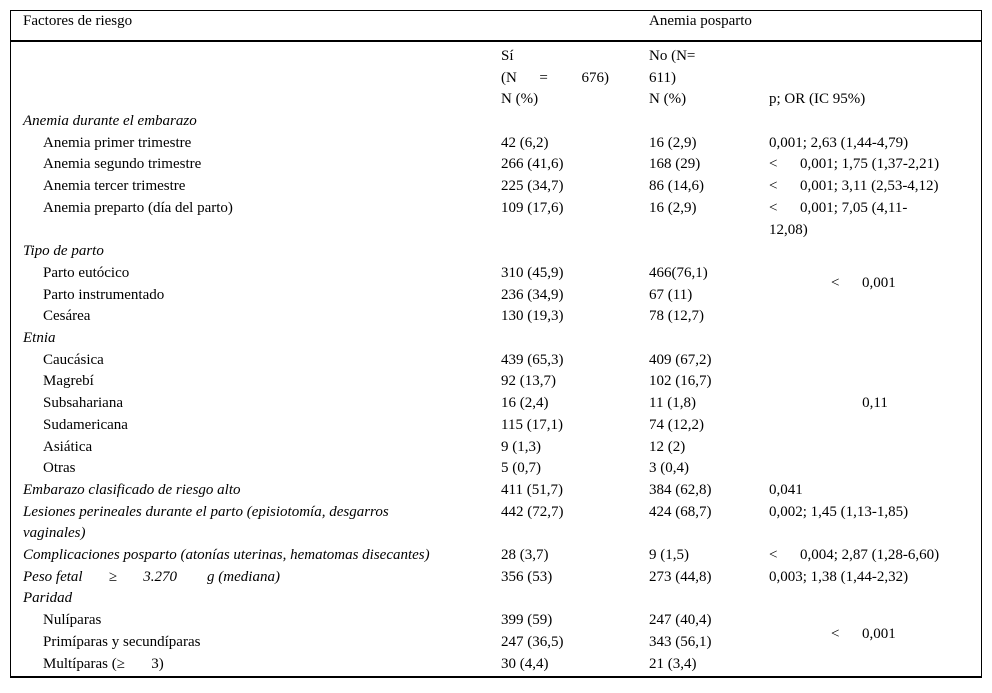 Image resolution: width=992 pixels, height=693 pixels. I want to click on no-count-cell: 3 (0,4), so click(669, 468).